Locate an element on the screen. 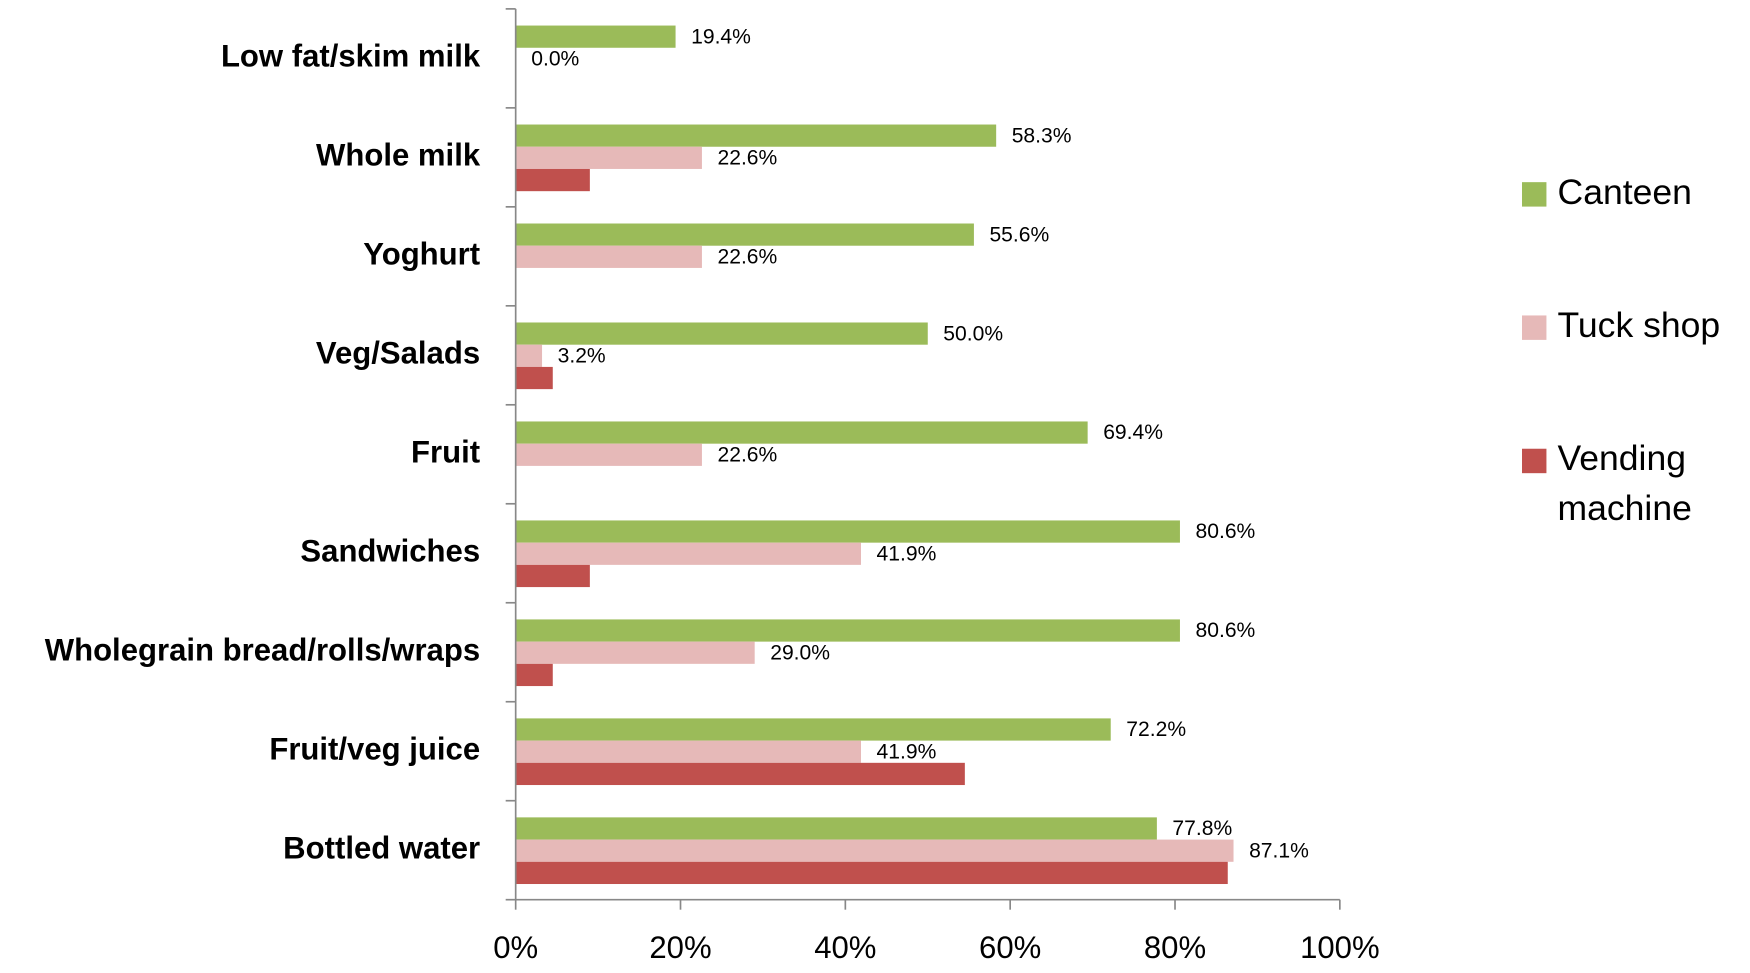  x-tick-label: 20% is located at coordinates (680, 947).